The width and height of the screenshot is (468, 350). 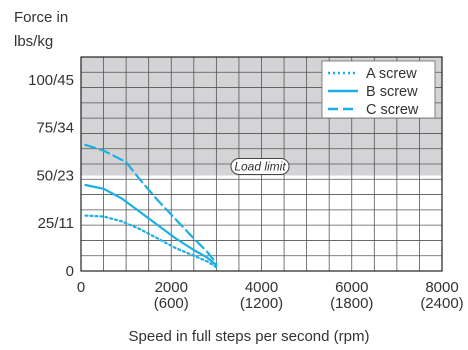 What do you see at coordinates (171, 303) in the screenshot?
I see `x-tick-sublabel: (600)` at bounding box center [171, 303].